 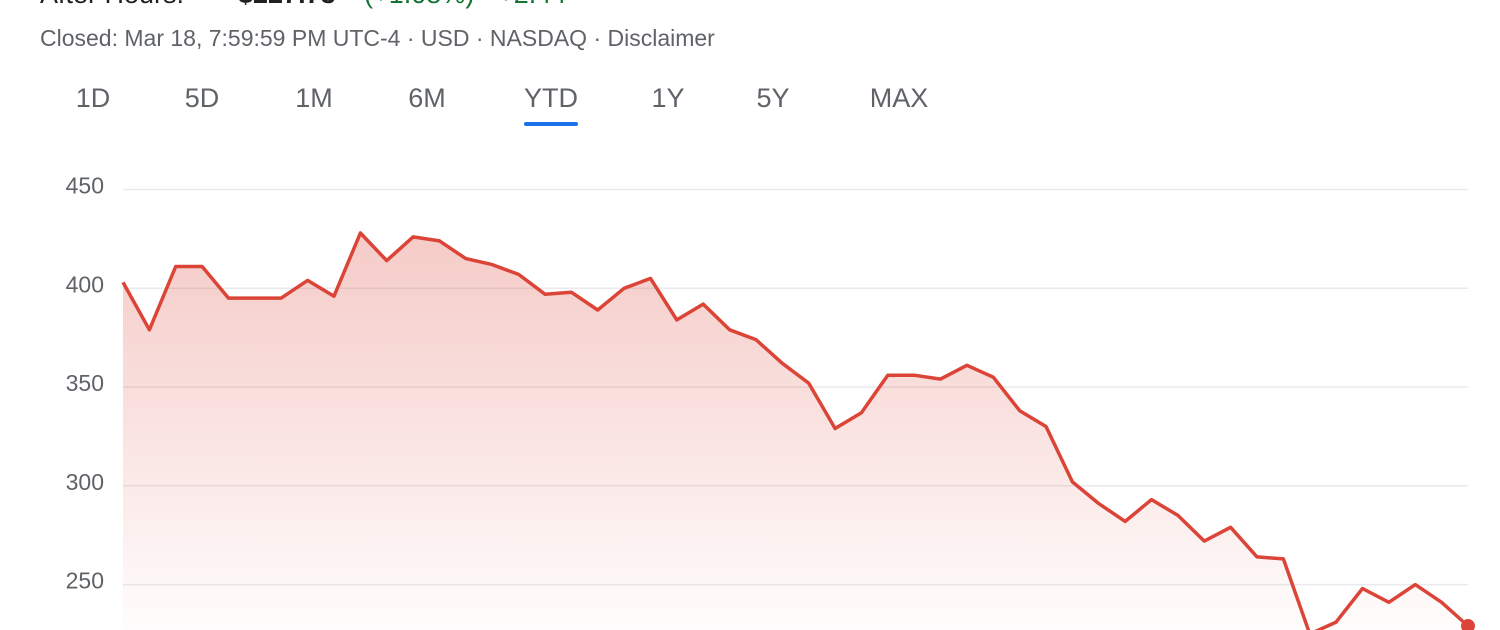 What do you see at coordinates (551, 124) in the screenshot?
I see `active-tab-underline` at bounding box center [551, 124].